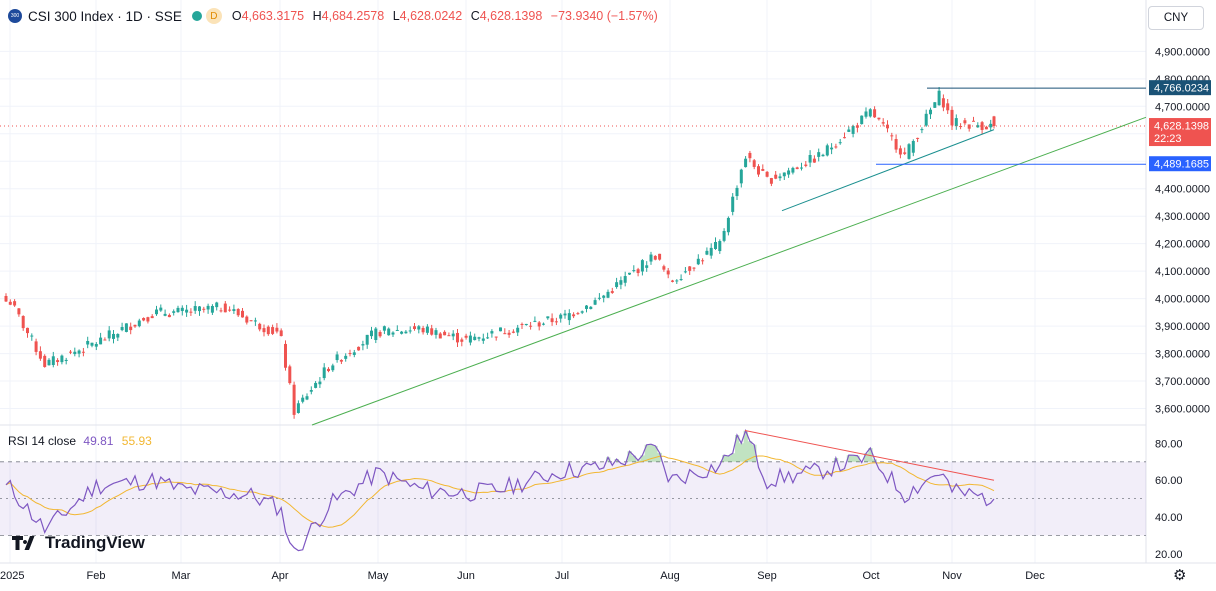 This screenshot has width=1216, height=591. I want to click on rsi-legend: RSI 14 close 49.81 55.93, so click(80, 441).